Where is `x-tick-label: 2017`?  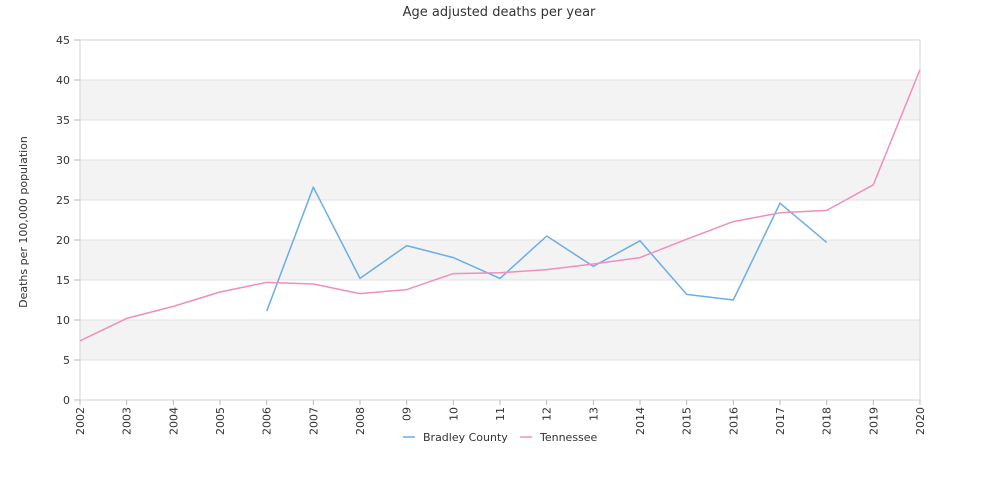
x-tick-label: 2017 is located at coordinates (780, 421).